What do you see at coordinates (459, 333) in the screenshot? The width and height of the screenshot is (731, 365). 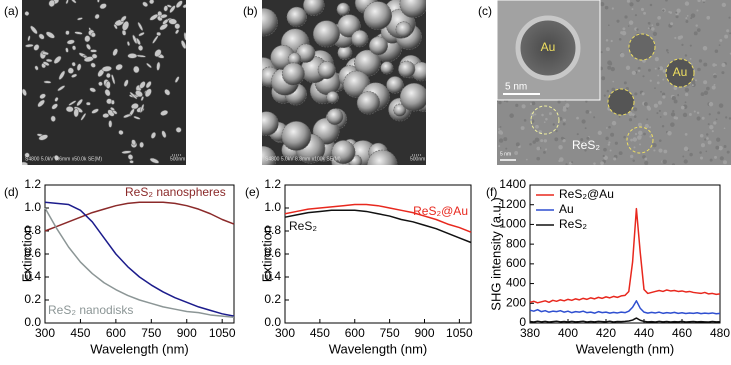 I see `x-tick-label: 1050` at bounding box center [459, 333].